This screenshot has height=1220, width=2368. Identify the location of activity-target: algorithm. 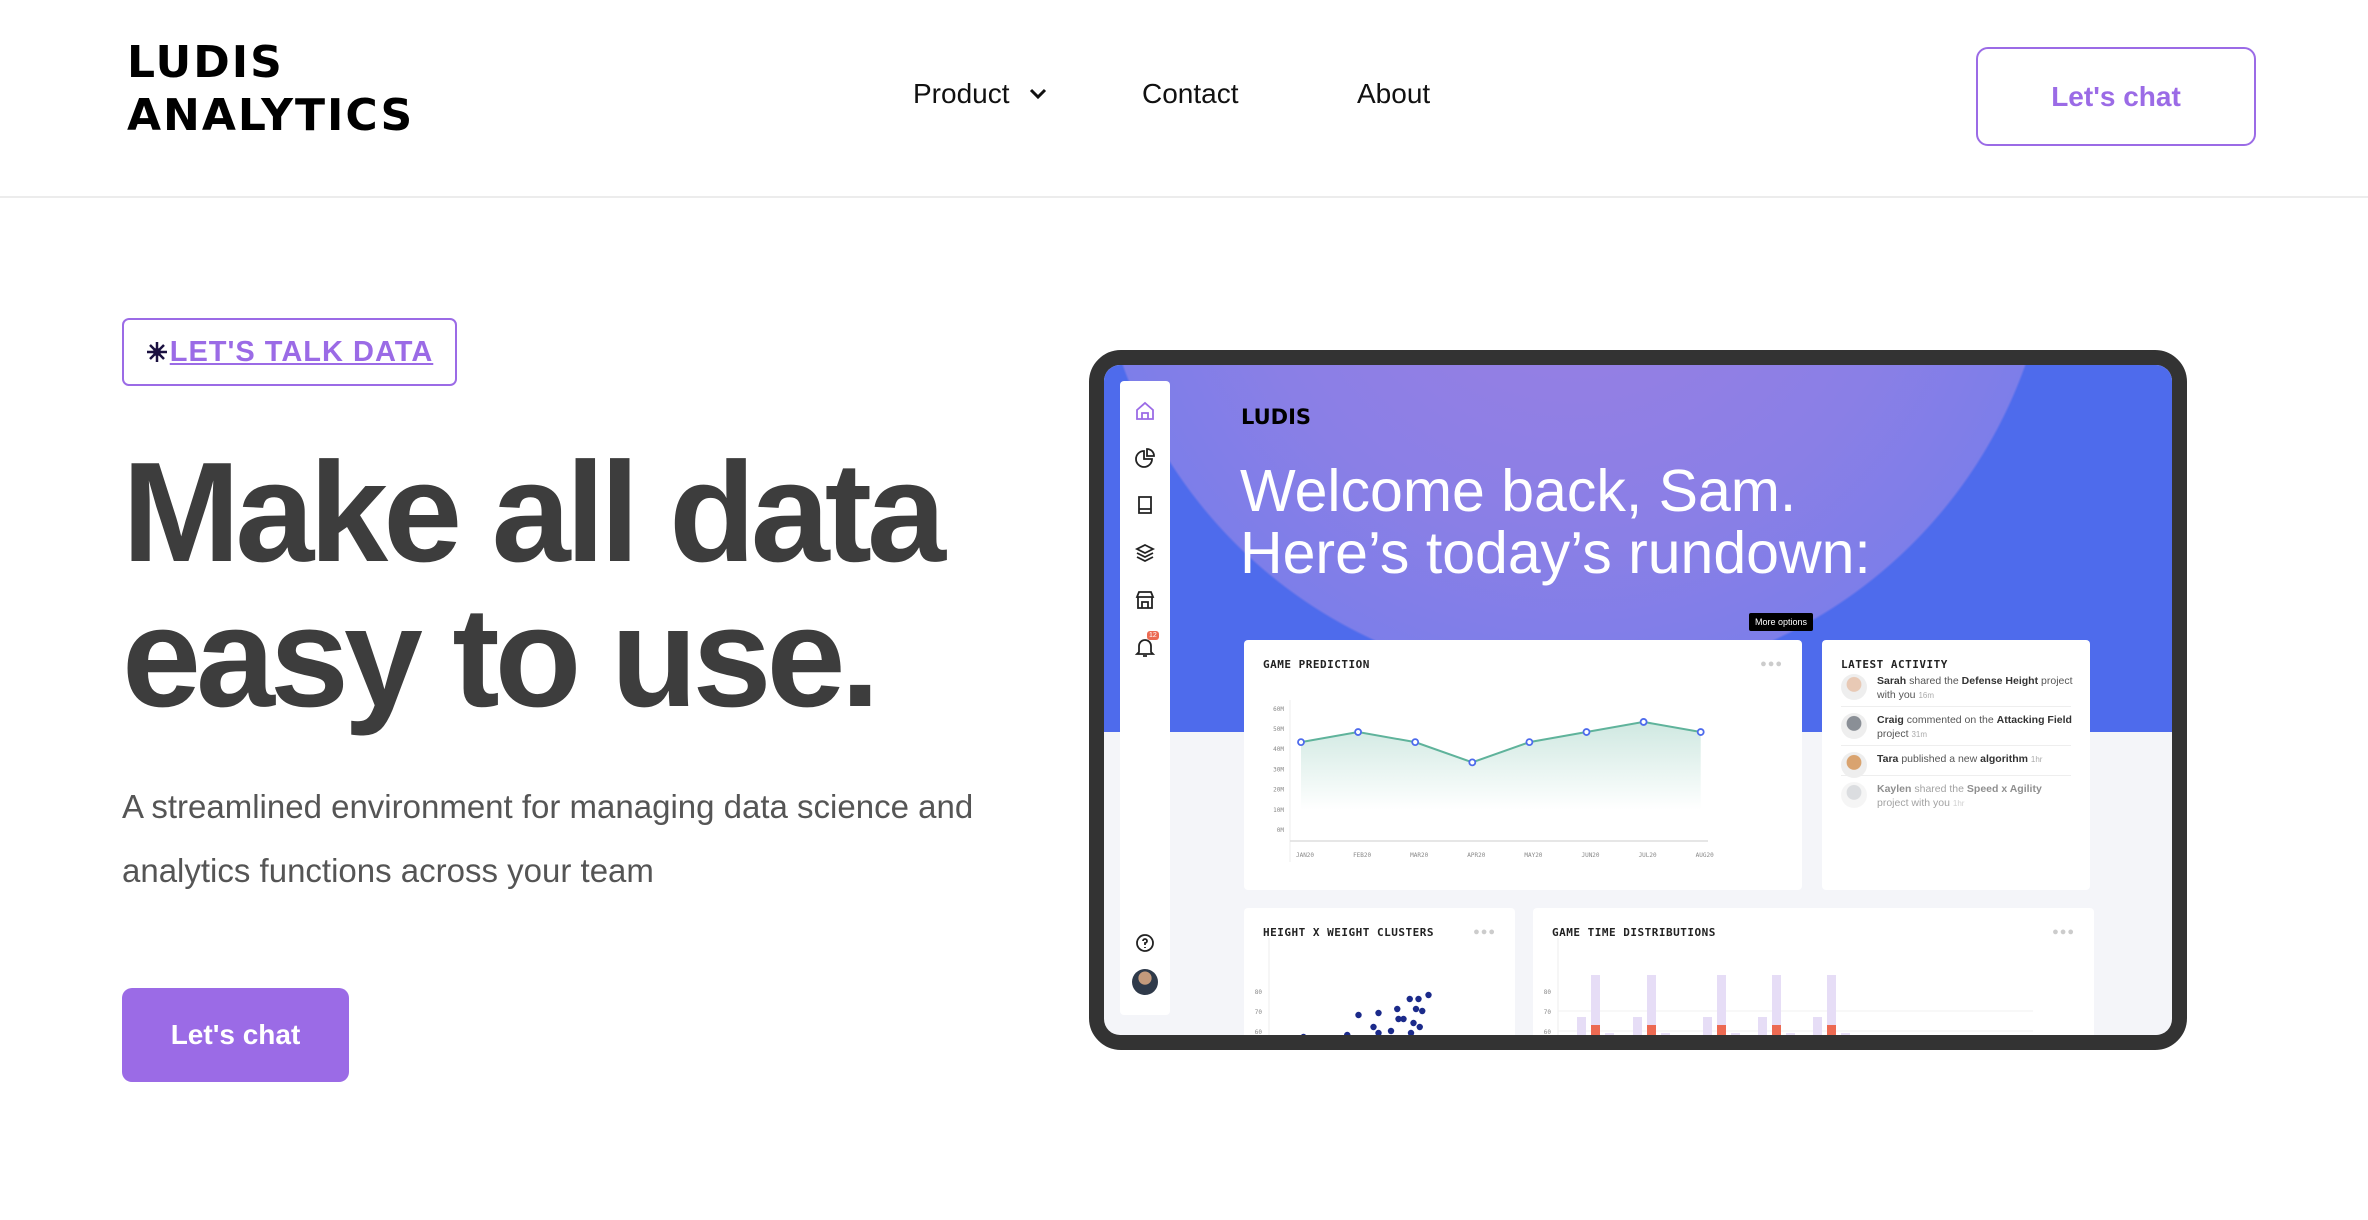
(2004, 759).